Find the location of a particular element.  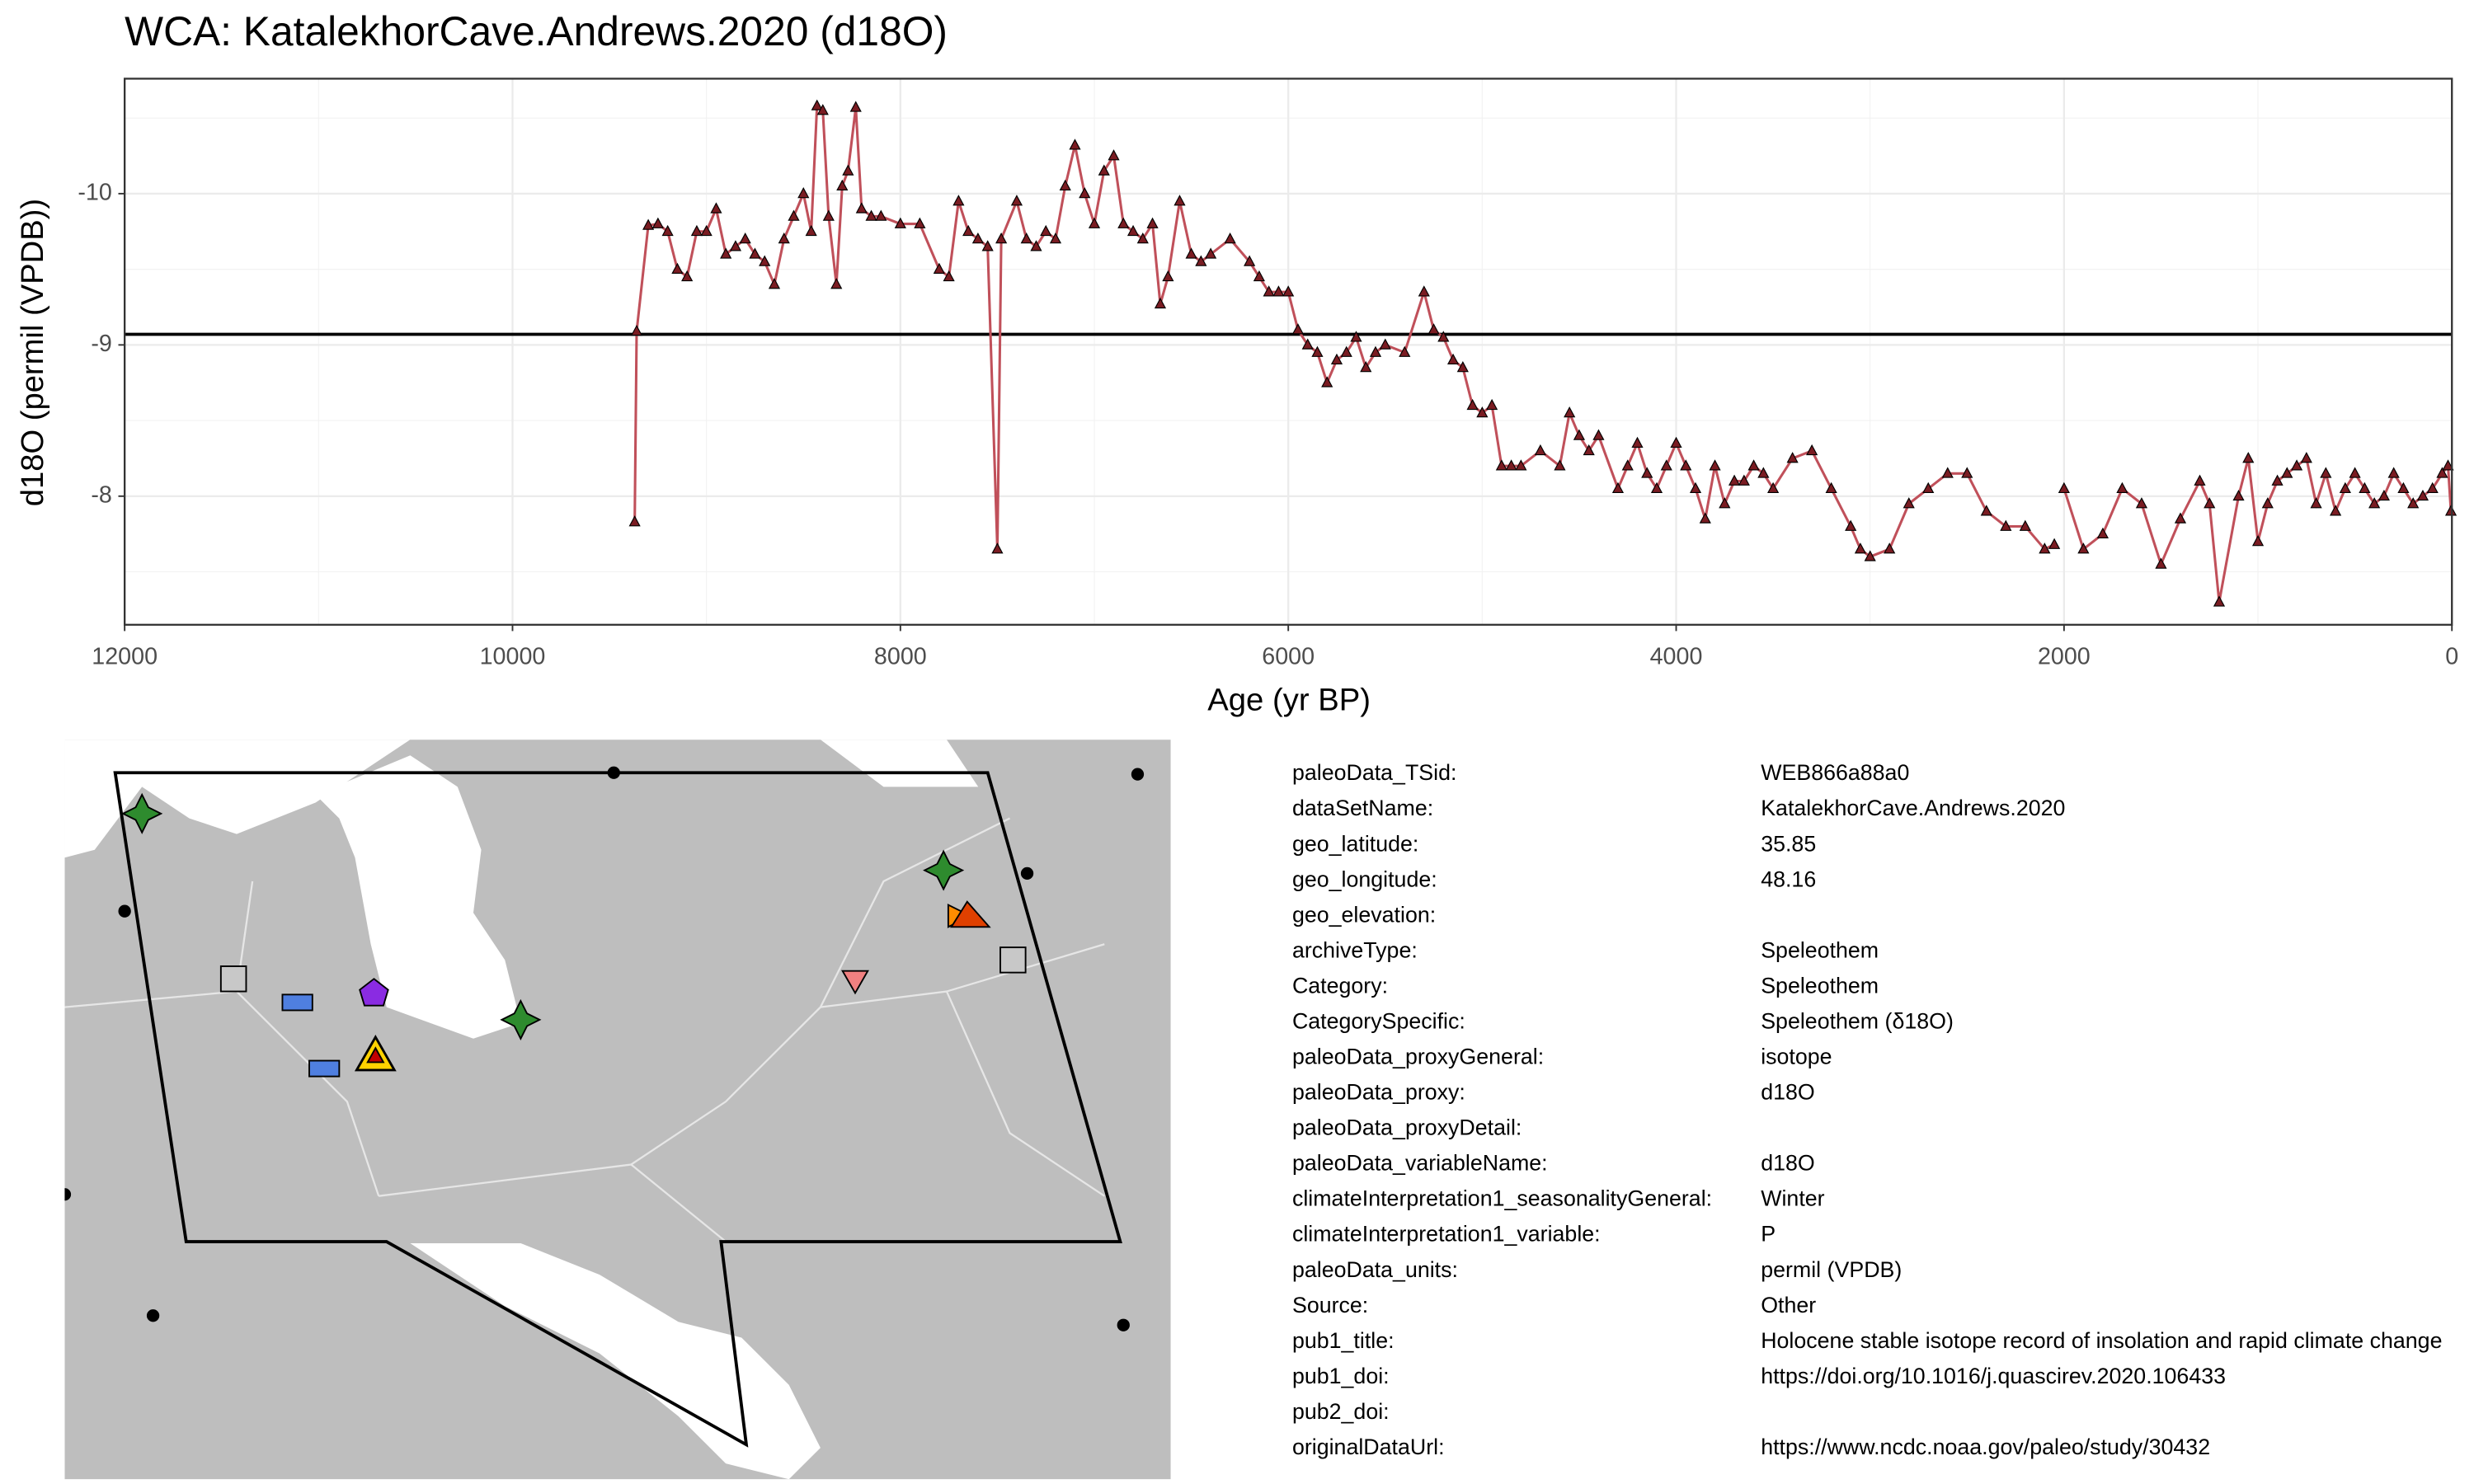

meta-key: pub1_doi: is located at coordinates (1341, 1376).